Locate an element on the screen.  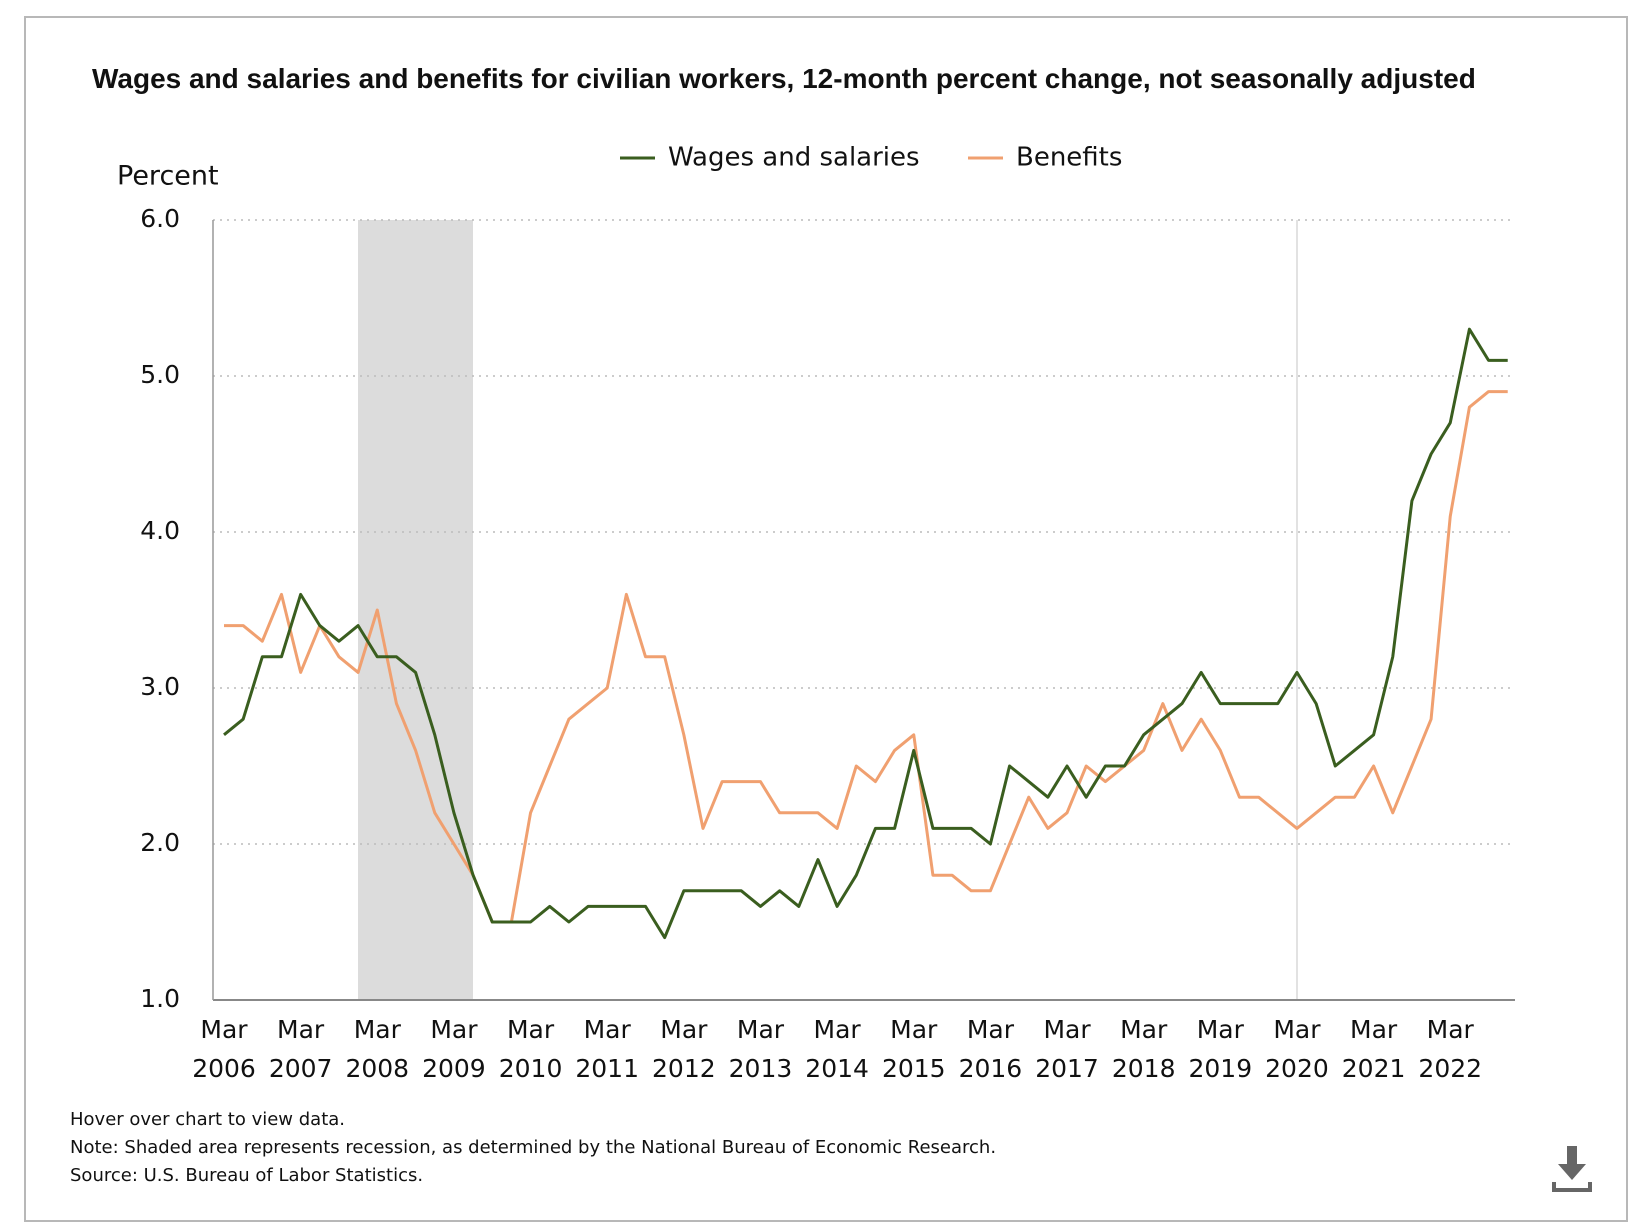
x-tick-label: Mar 2007 is located at coordinates (301, 1049).